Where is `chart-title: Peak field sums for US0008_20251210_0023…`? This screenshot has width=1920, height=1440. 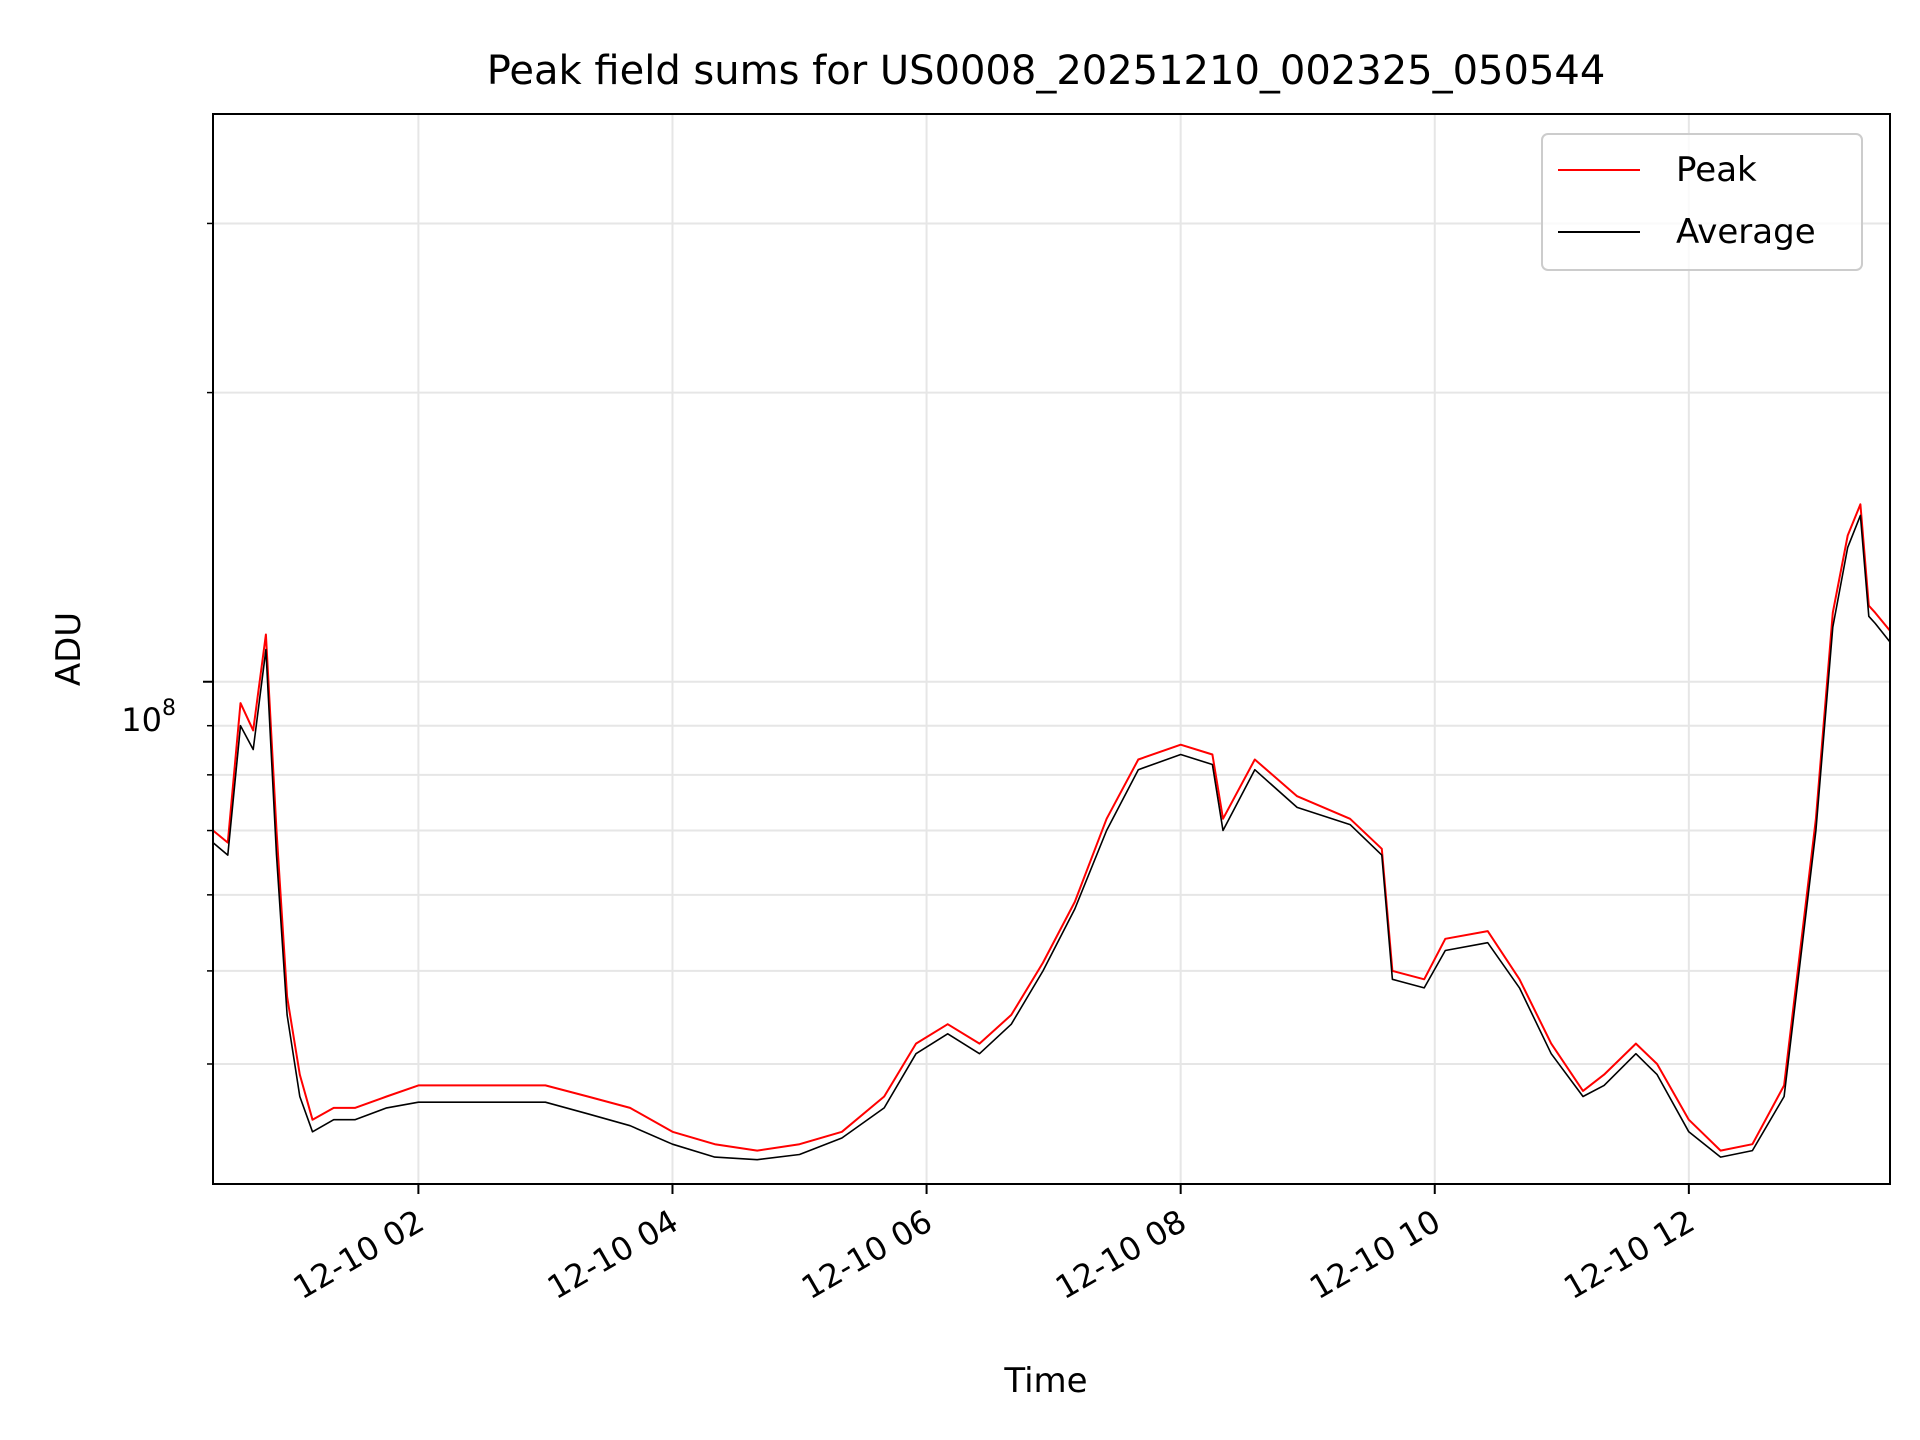 chart-title: Peak field sums for US0008_20251210_0023… is located at coordinates (1046, 71).